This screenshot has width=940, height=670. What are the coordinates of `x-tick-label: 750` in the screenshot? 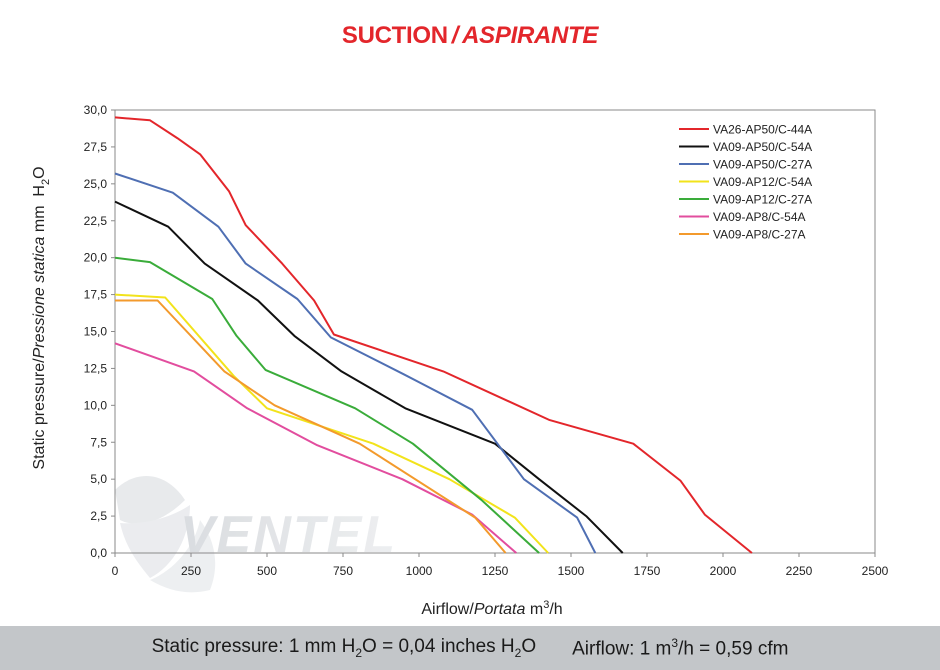 It's located at (343, 571).